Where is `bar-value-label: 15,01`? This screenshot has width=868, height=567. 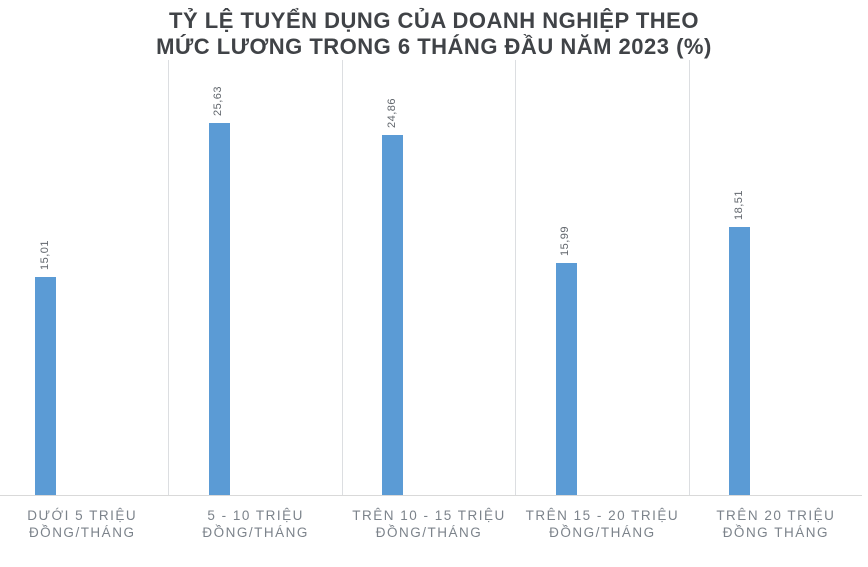 bar-value-label: 15,01 is located at coordinates (44, 255).